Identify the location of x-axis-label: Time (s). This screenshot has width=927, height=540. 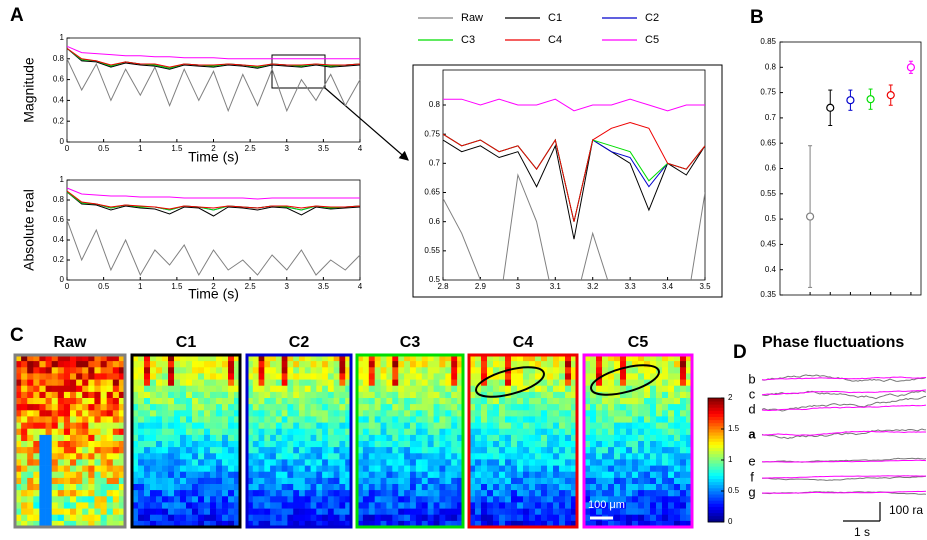
(213, 294).